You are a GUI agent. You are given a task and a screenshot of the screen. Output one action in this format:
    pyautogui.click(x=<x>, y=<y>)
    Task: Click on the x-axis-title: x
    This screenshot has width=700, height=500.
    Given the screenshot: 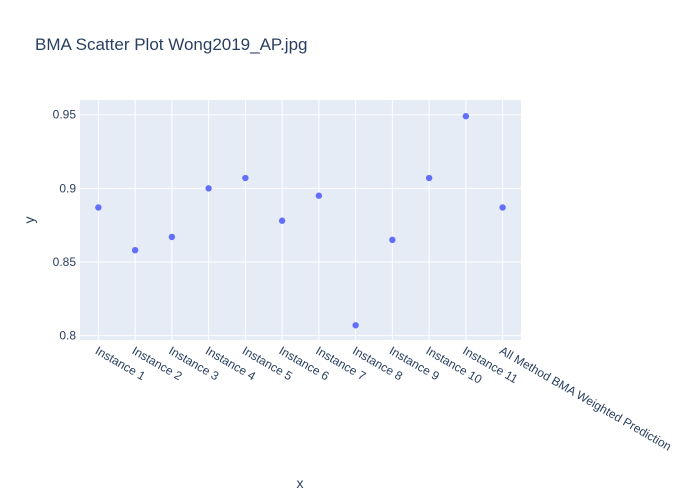 What is the action you would take?
    pyautogui.click(x=300, y=483)
    